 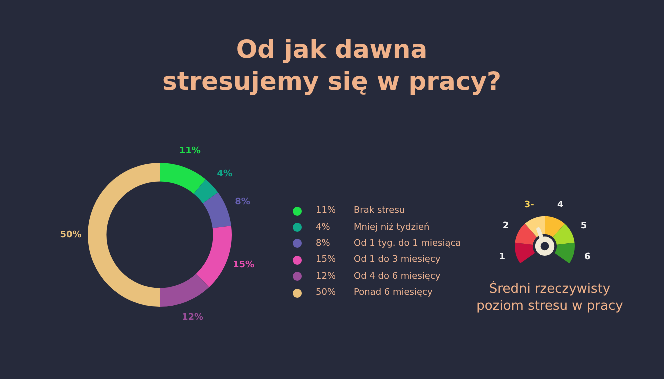 What do you see at coordinates (529, 205) in the screenshot?
I see `slice-label: 3-` at bounding box center [529, 205].